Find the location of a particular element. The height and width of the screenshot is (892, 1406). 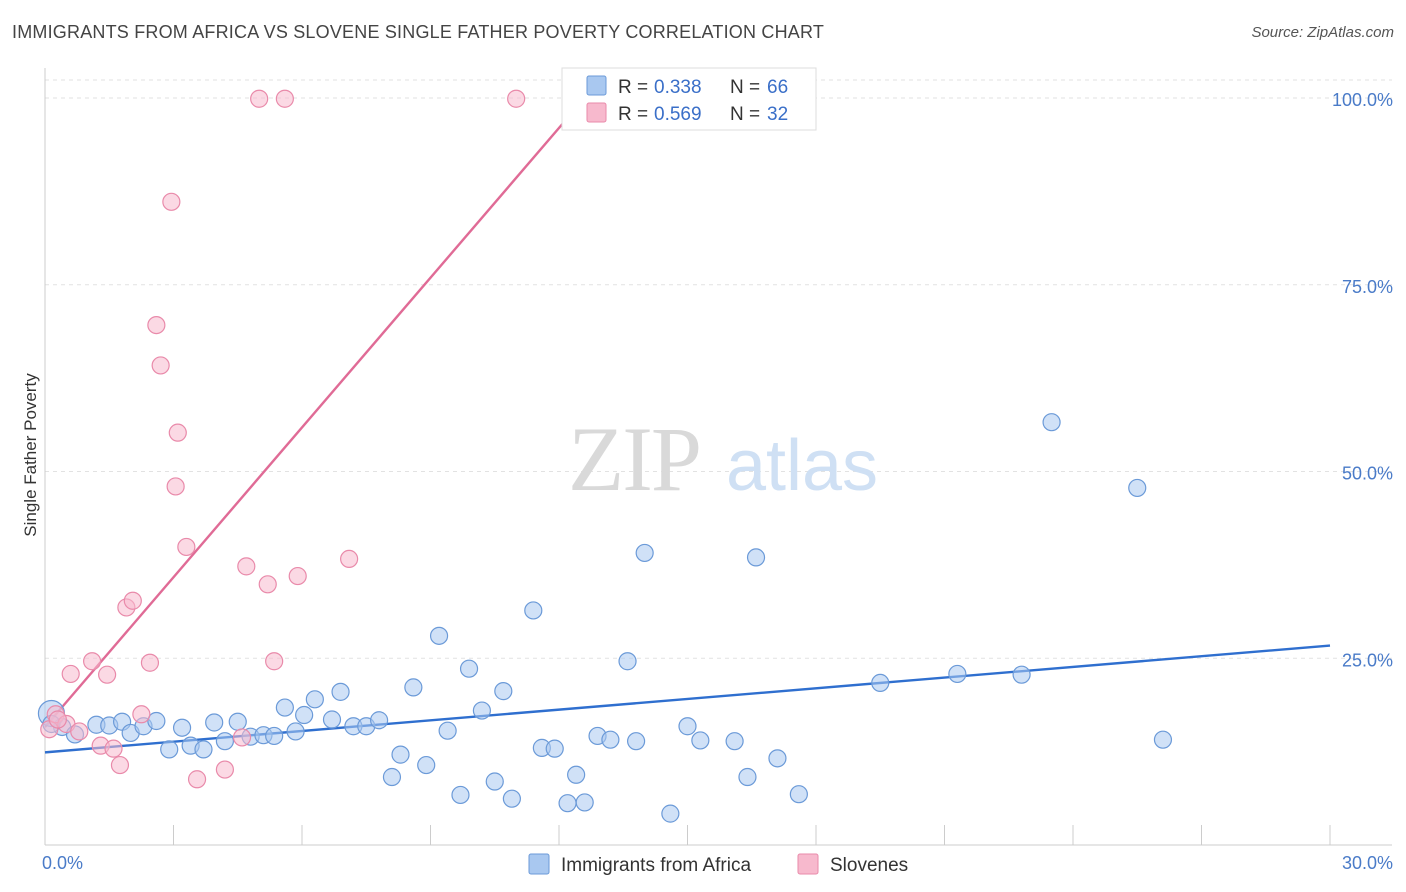

series-legend: Immigrants from Africa Slovenes is located at coordinates (718, 864).